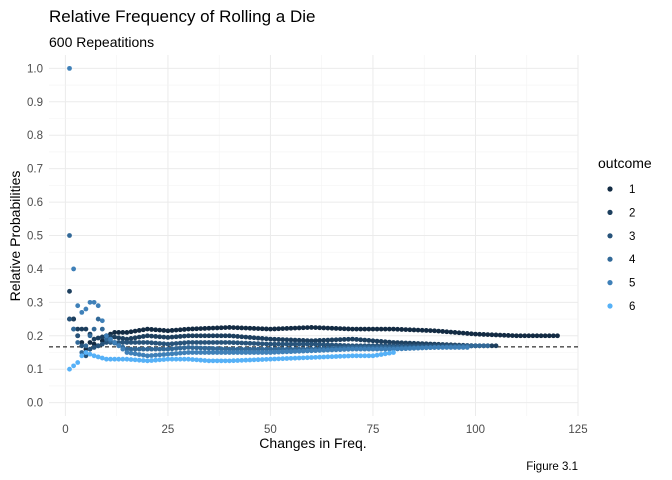 The image size is (672, 480). Describe the element at coordinates (373, 430) in the screenshot. I see `x-tick-label: 75` at that location.